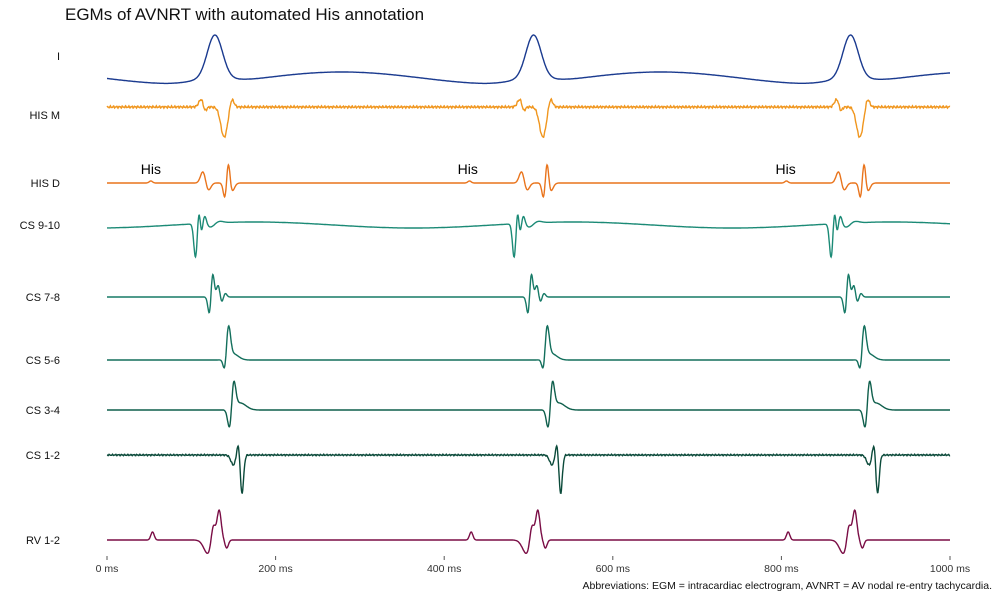  I want to click on series-label-cs-1-2: CS 1-2, so click(43, 456).